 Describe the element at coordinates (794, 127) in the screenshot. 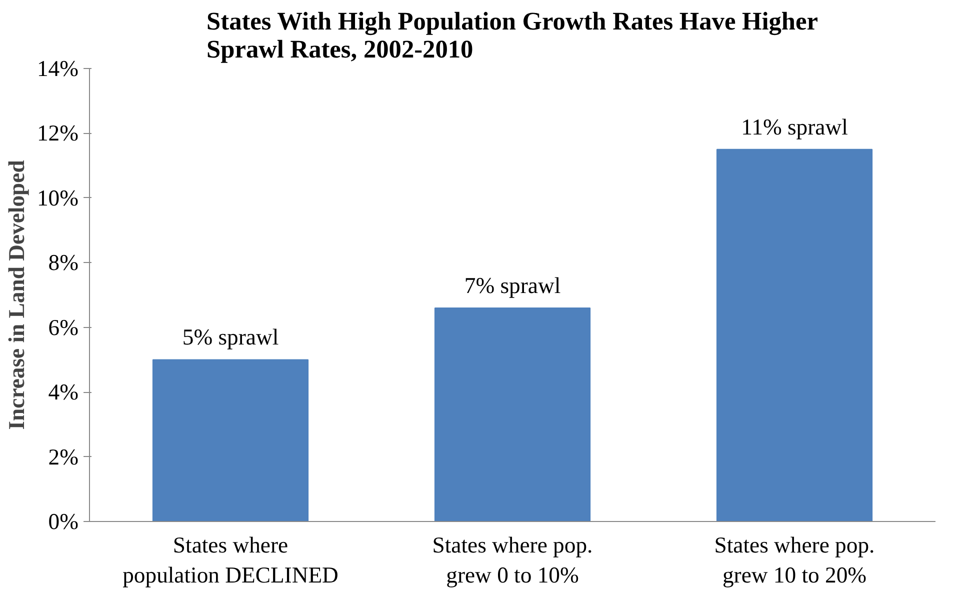

I see `data-label: 11% sprawl` at that location.